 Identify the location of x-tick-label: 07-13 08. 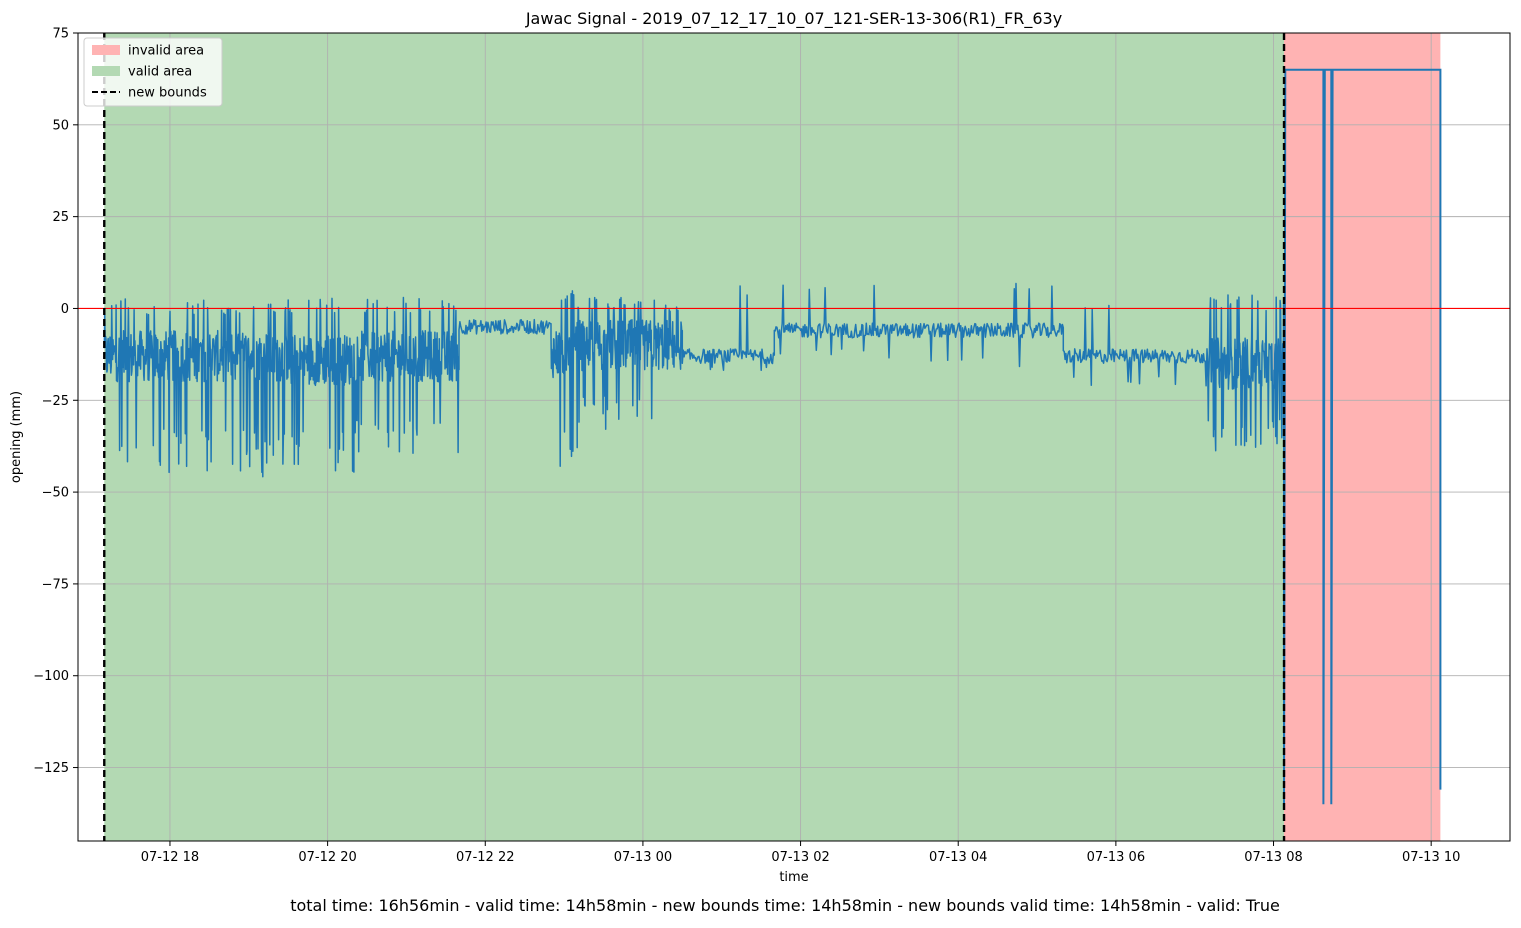
(1273, 857).